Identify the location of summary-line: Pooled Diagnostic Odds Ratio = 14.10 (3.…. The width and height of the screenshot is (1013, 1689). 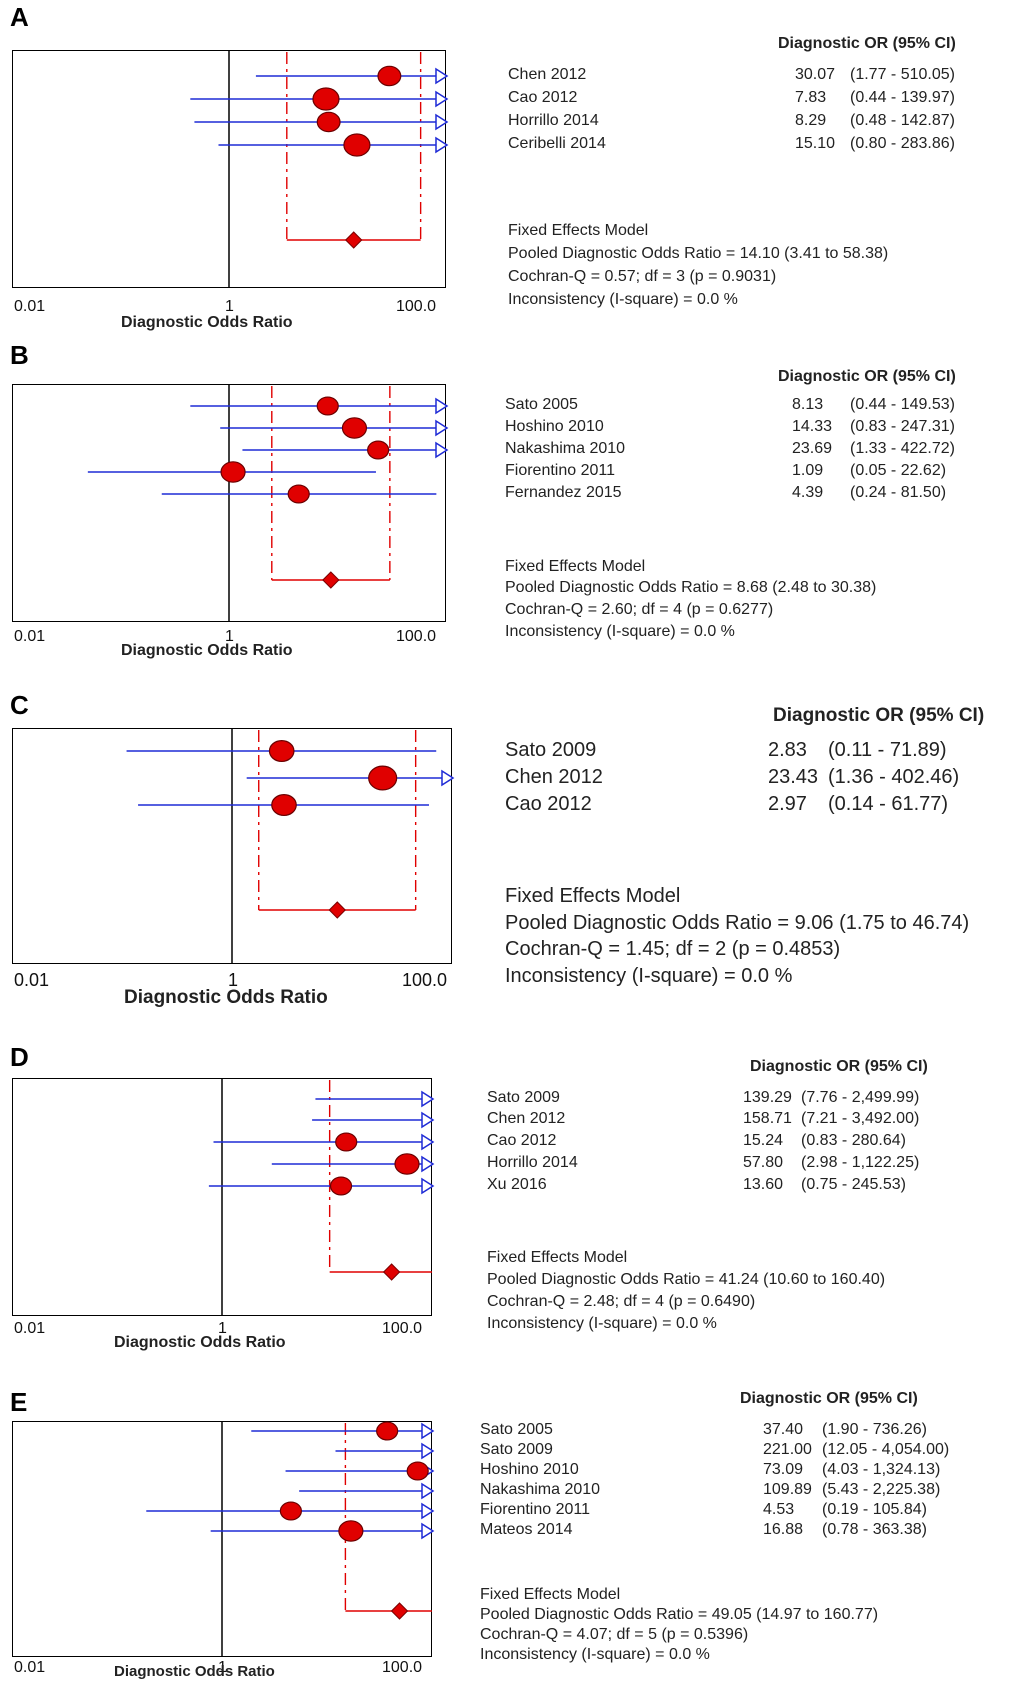
(698, 254).